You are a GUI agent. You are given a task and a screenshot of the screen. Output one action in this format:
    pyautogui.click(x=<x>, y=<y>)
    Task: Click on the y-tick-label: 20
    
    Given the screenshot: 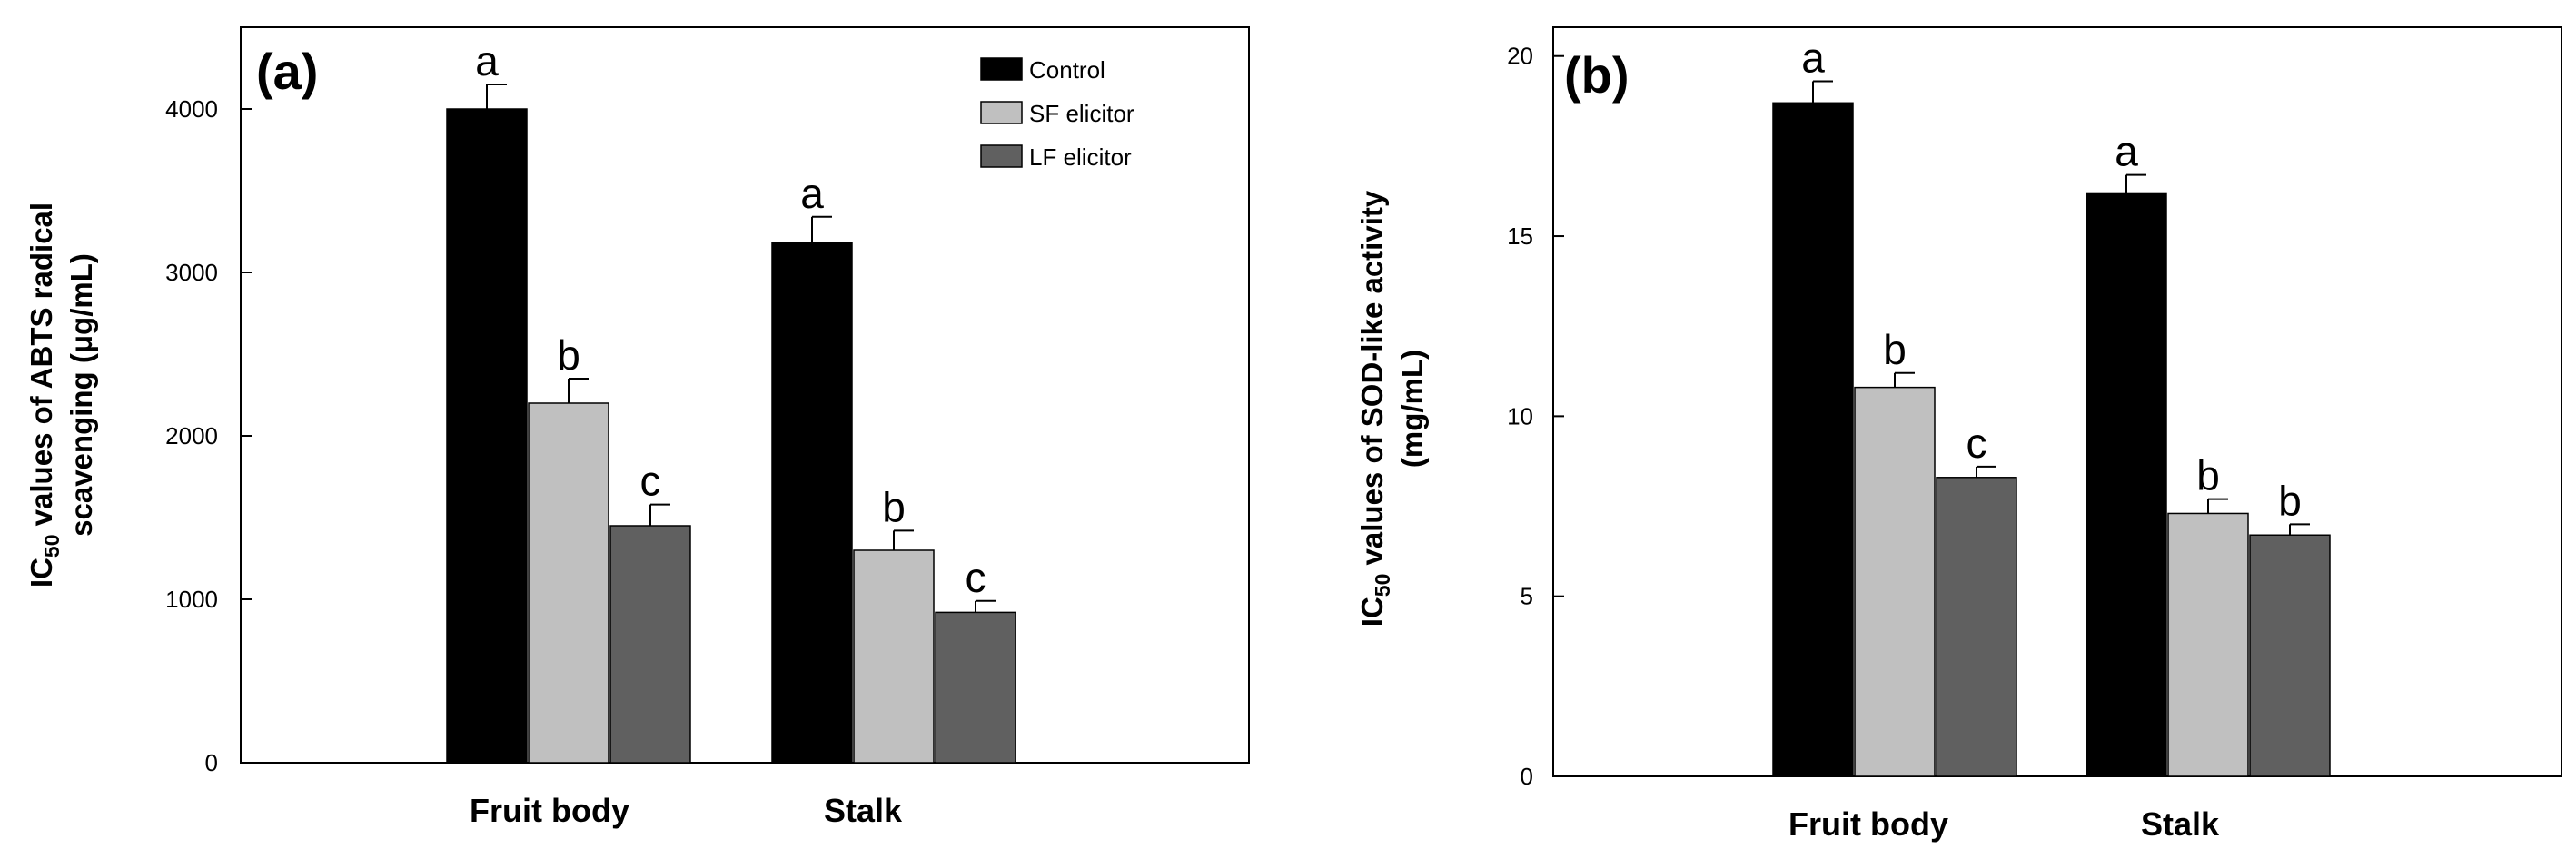 What is the action you would take?
    pyautogui.click(x=1520, y=56)
    